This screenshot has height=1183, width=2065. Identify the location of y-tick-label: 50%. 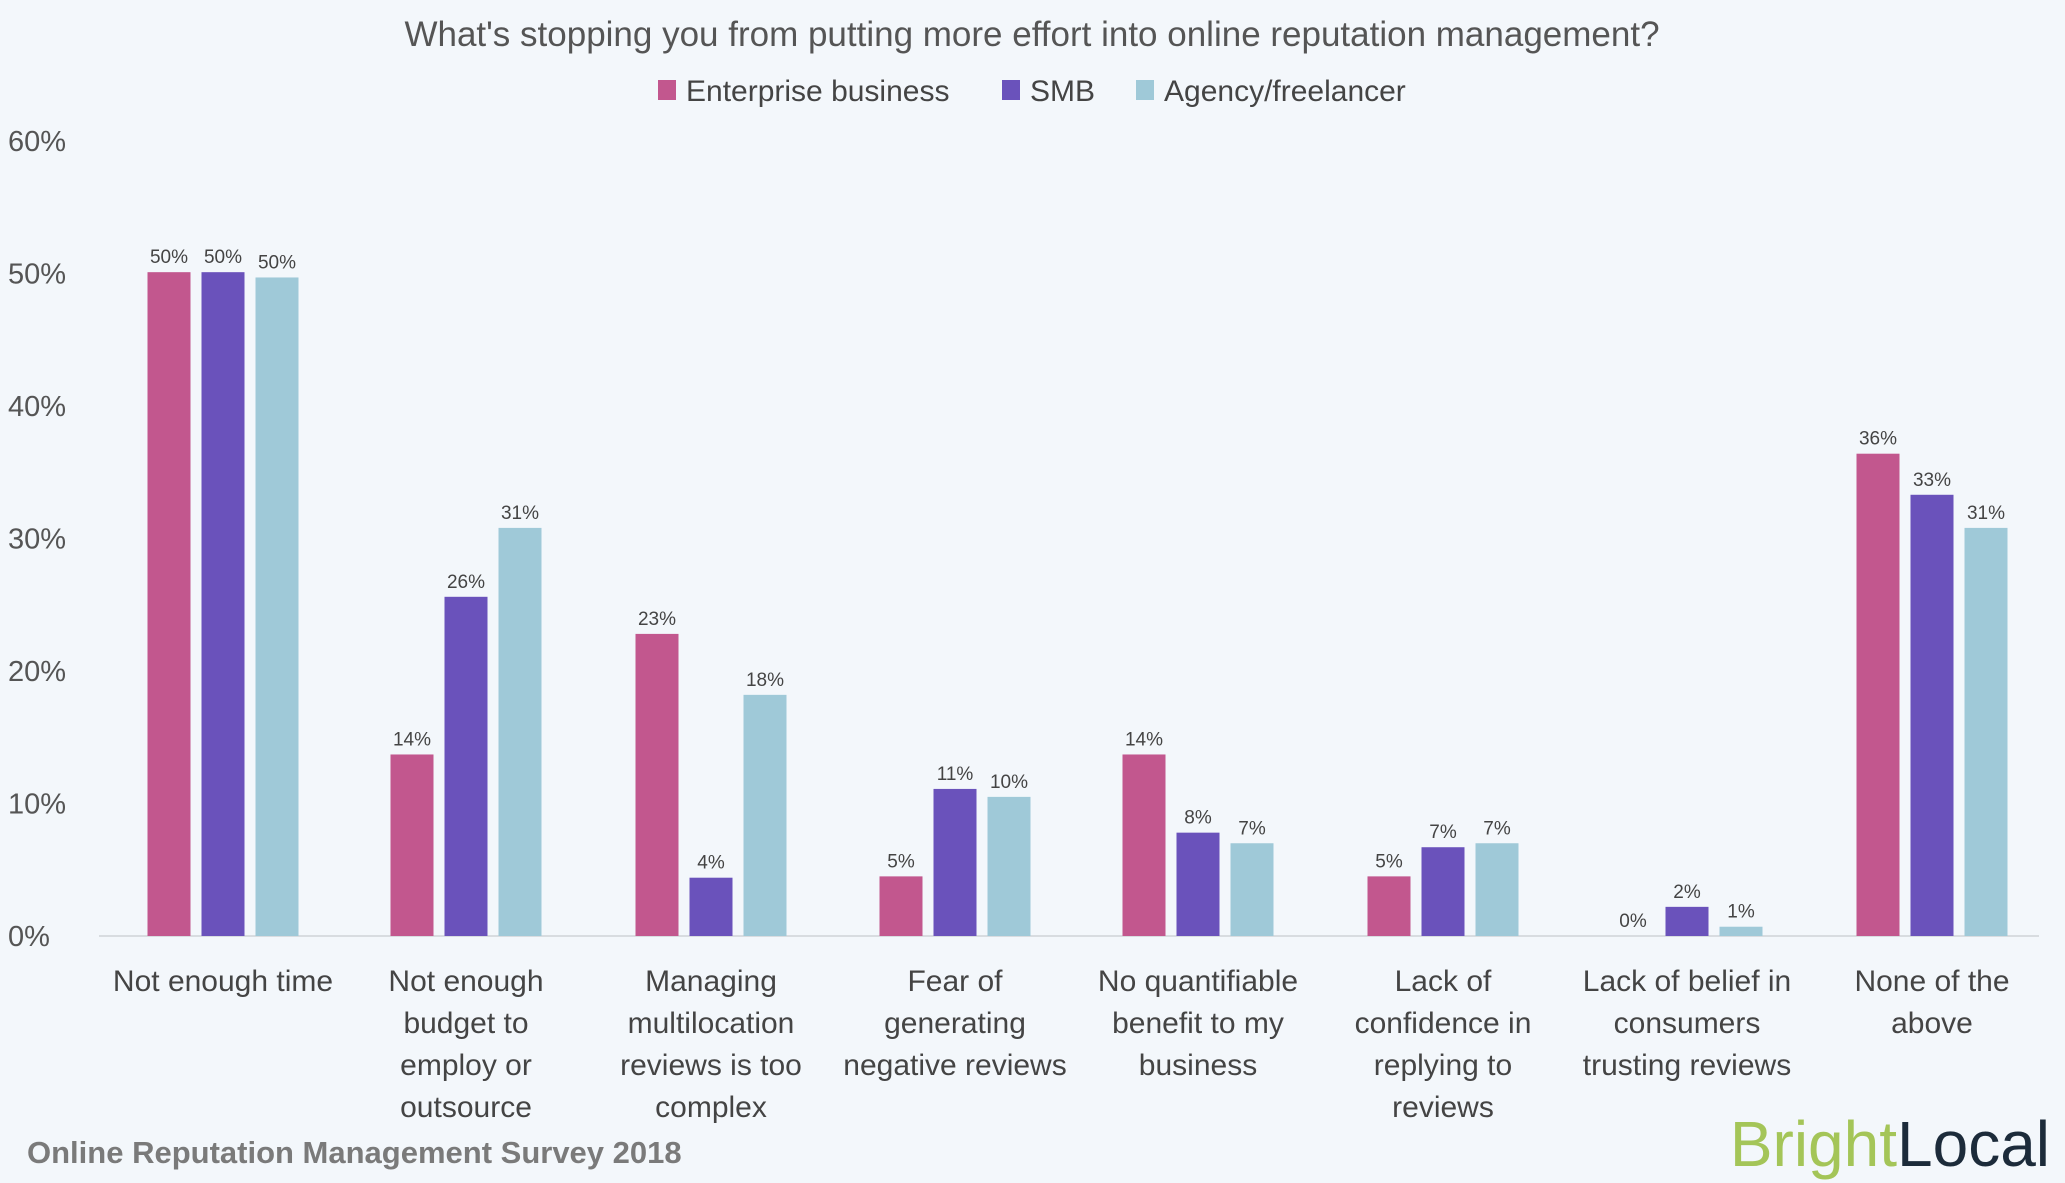
(37, 275).